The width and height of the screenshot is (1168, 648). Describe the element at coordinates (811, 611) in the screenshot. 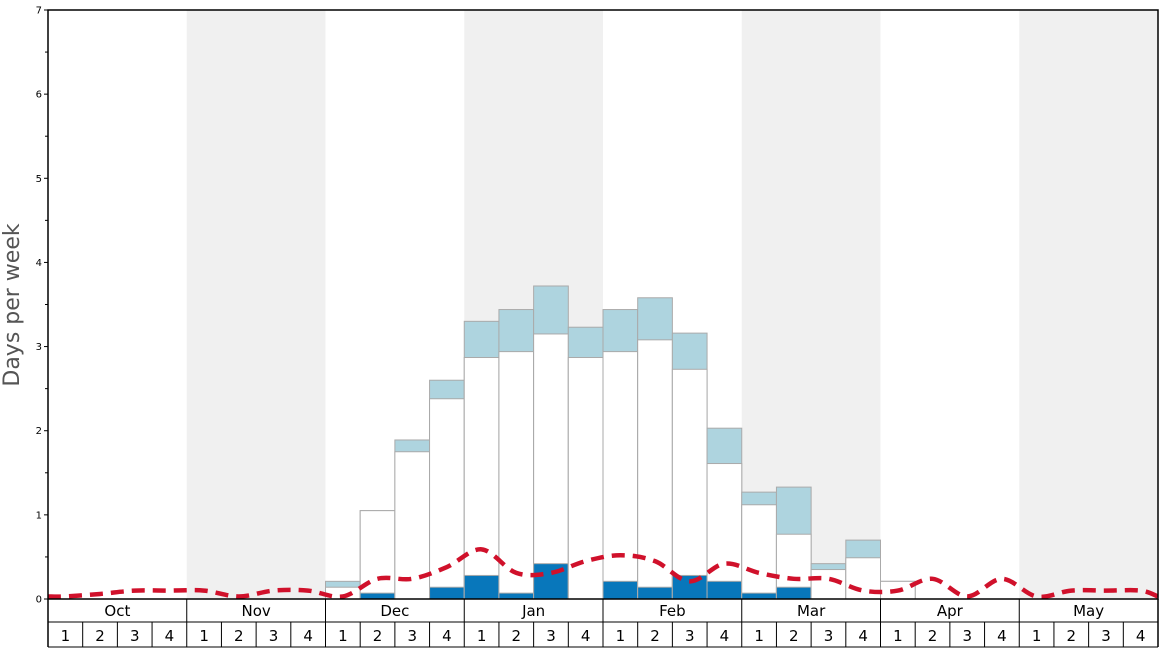

I see `month-label: Mar` at that location.